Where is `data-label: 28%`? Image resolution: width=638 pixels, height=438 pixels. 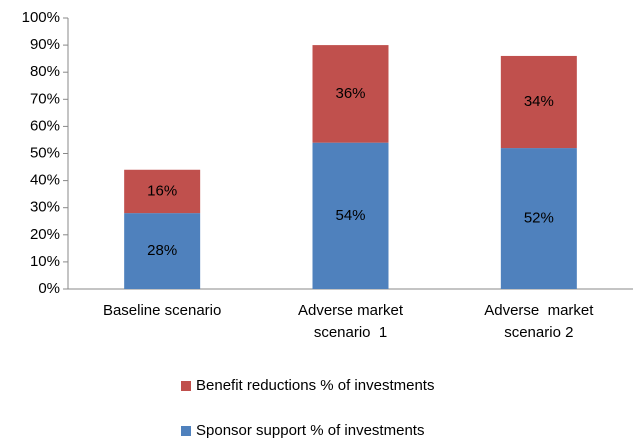 data-label: 28% is located at coordinates (162, 250).